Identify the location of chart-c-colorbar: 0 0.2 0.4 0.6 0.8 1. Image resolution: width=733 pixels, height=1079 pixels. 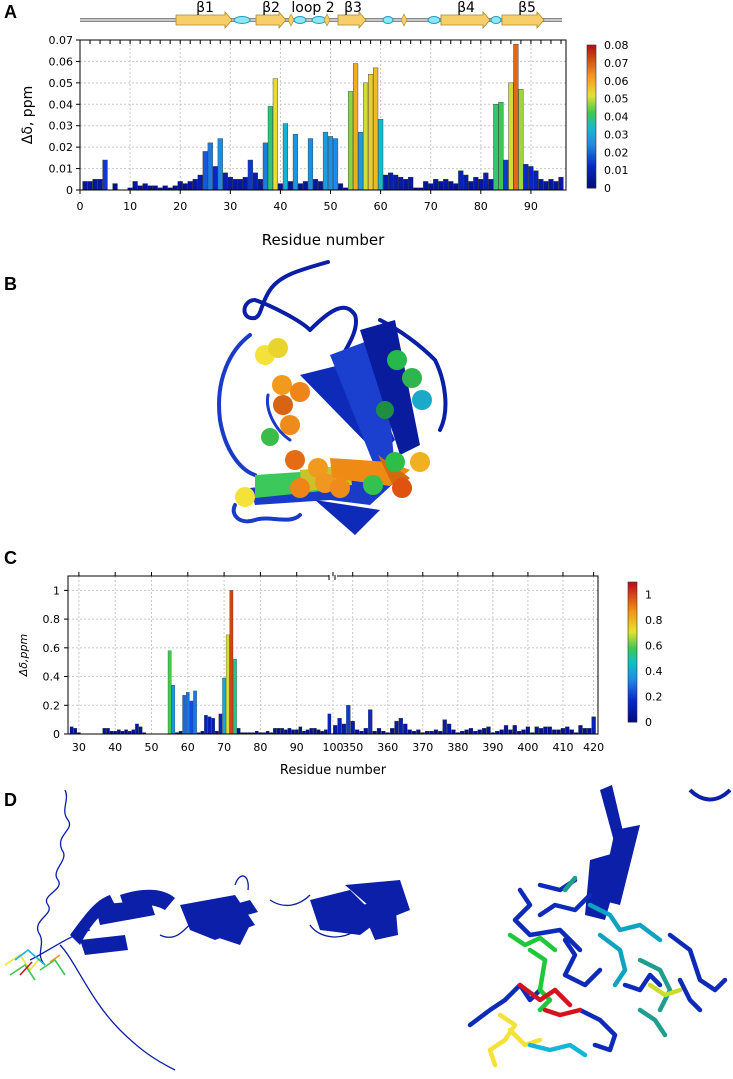
(645, 655).